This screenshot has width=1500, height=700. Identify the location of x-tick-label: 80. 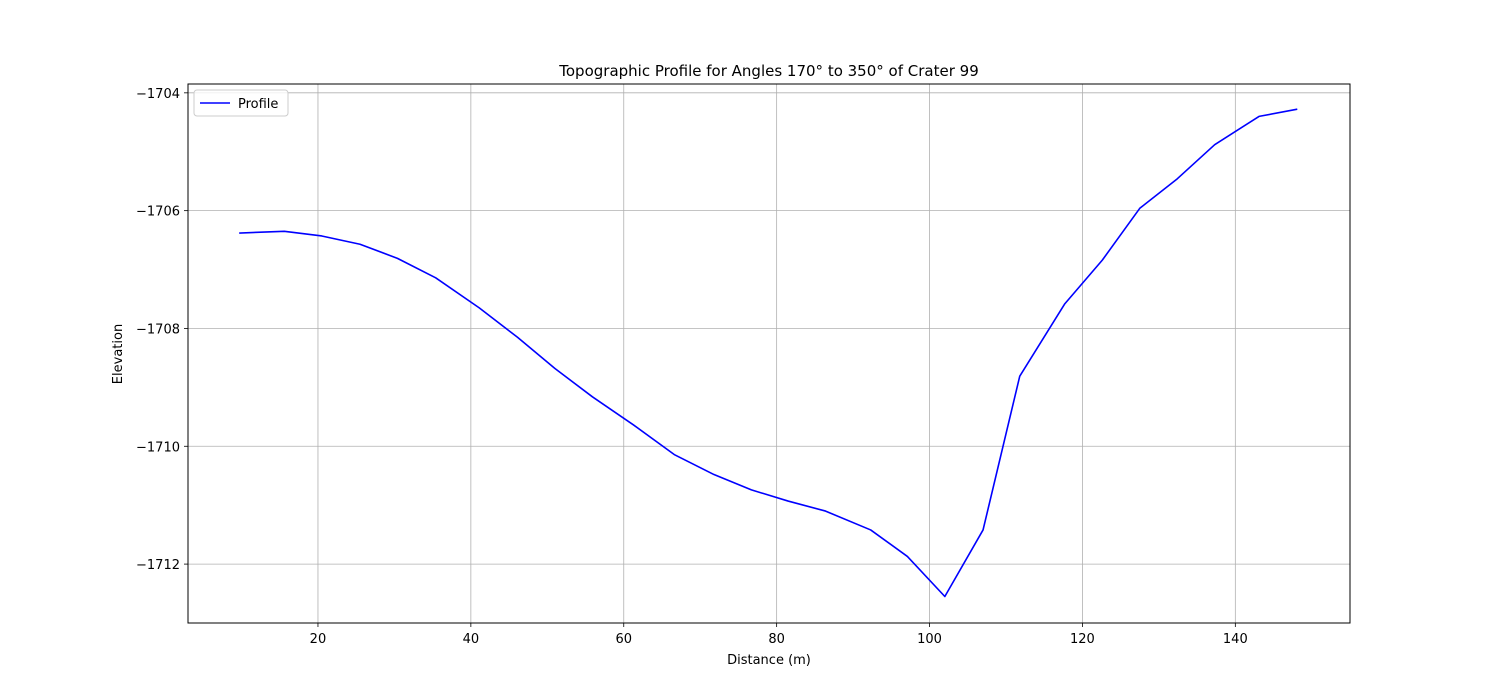
(776, 639).